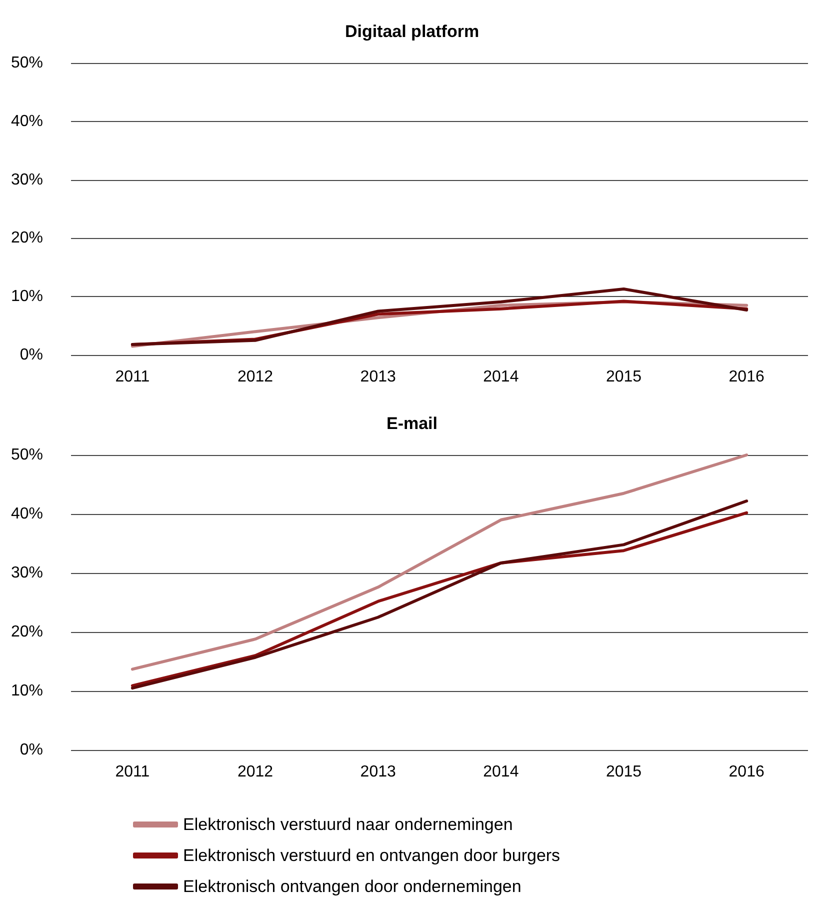  What do you see at coordinates (352, 886) in the screenshot?
I see `legend-label: Elektronisch ontvangen door ondernemingen` at bounding box center [352, 886].